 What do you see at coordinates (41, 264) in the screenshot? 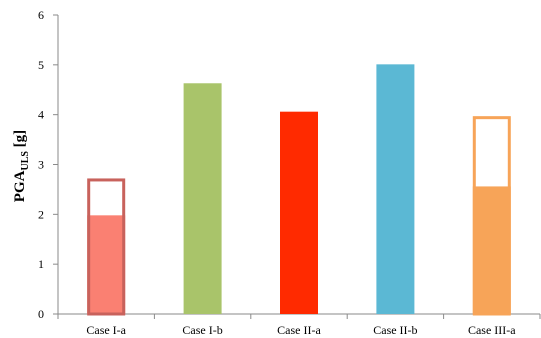
I see `y-tick-label: 1` at bounding box center [41, 264].